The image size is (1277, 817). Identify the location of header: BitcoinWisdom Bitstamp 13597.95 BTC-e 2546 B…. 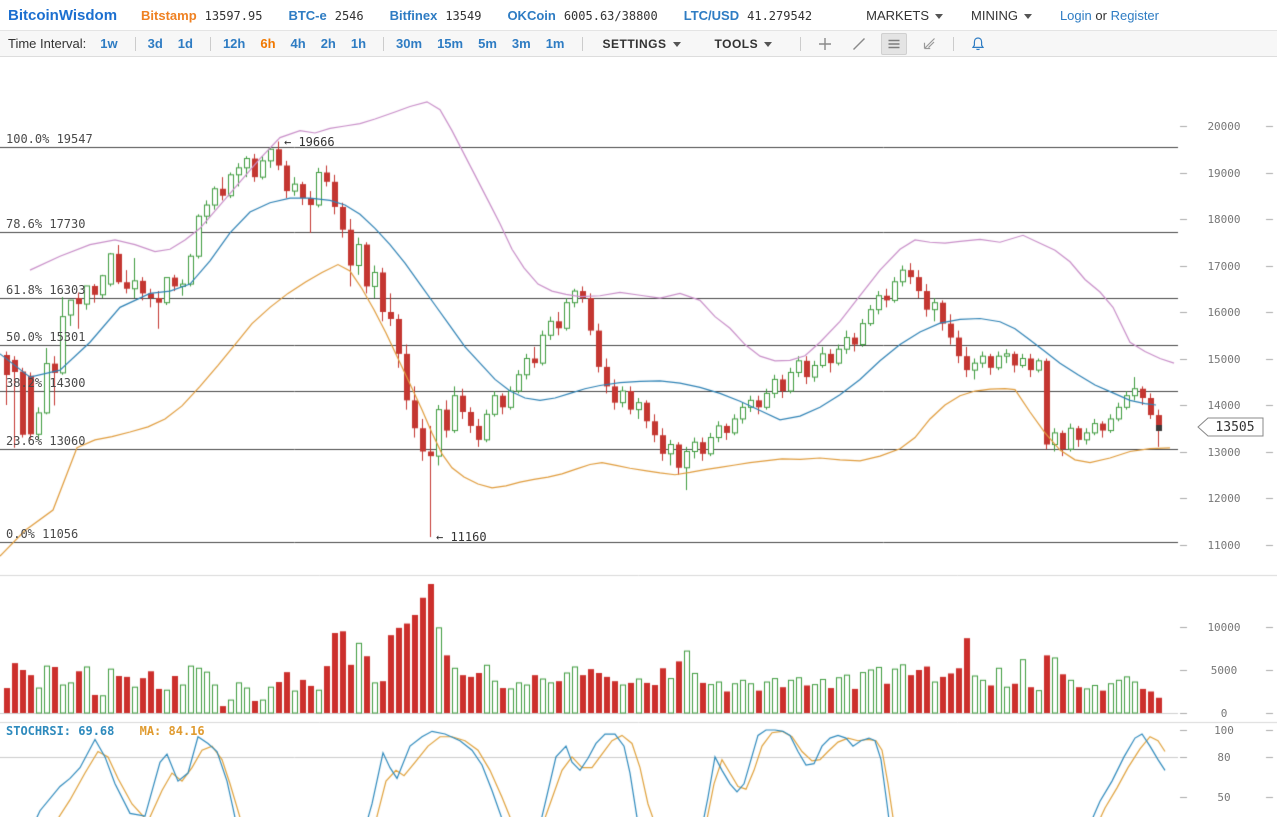
(638, 15).